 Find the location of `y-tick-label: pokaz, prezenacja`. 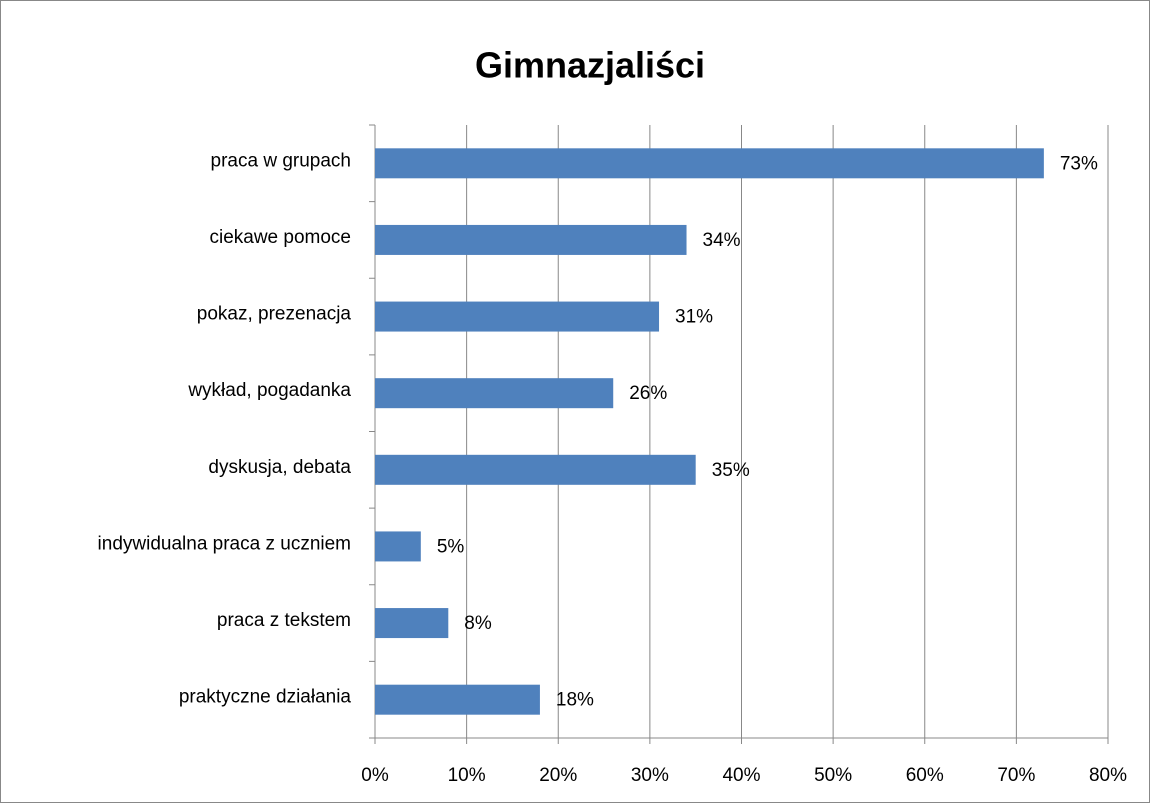

y-tick-label: pokaz, prezenacja is located at coordinates (274, 314).